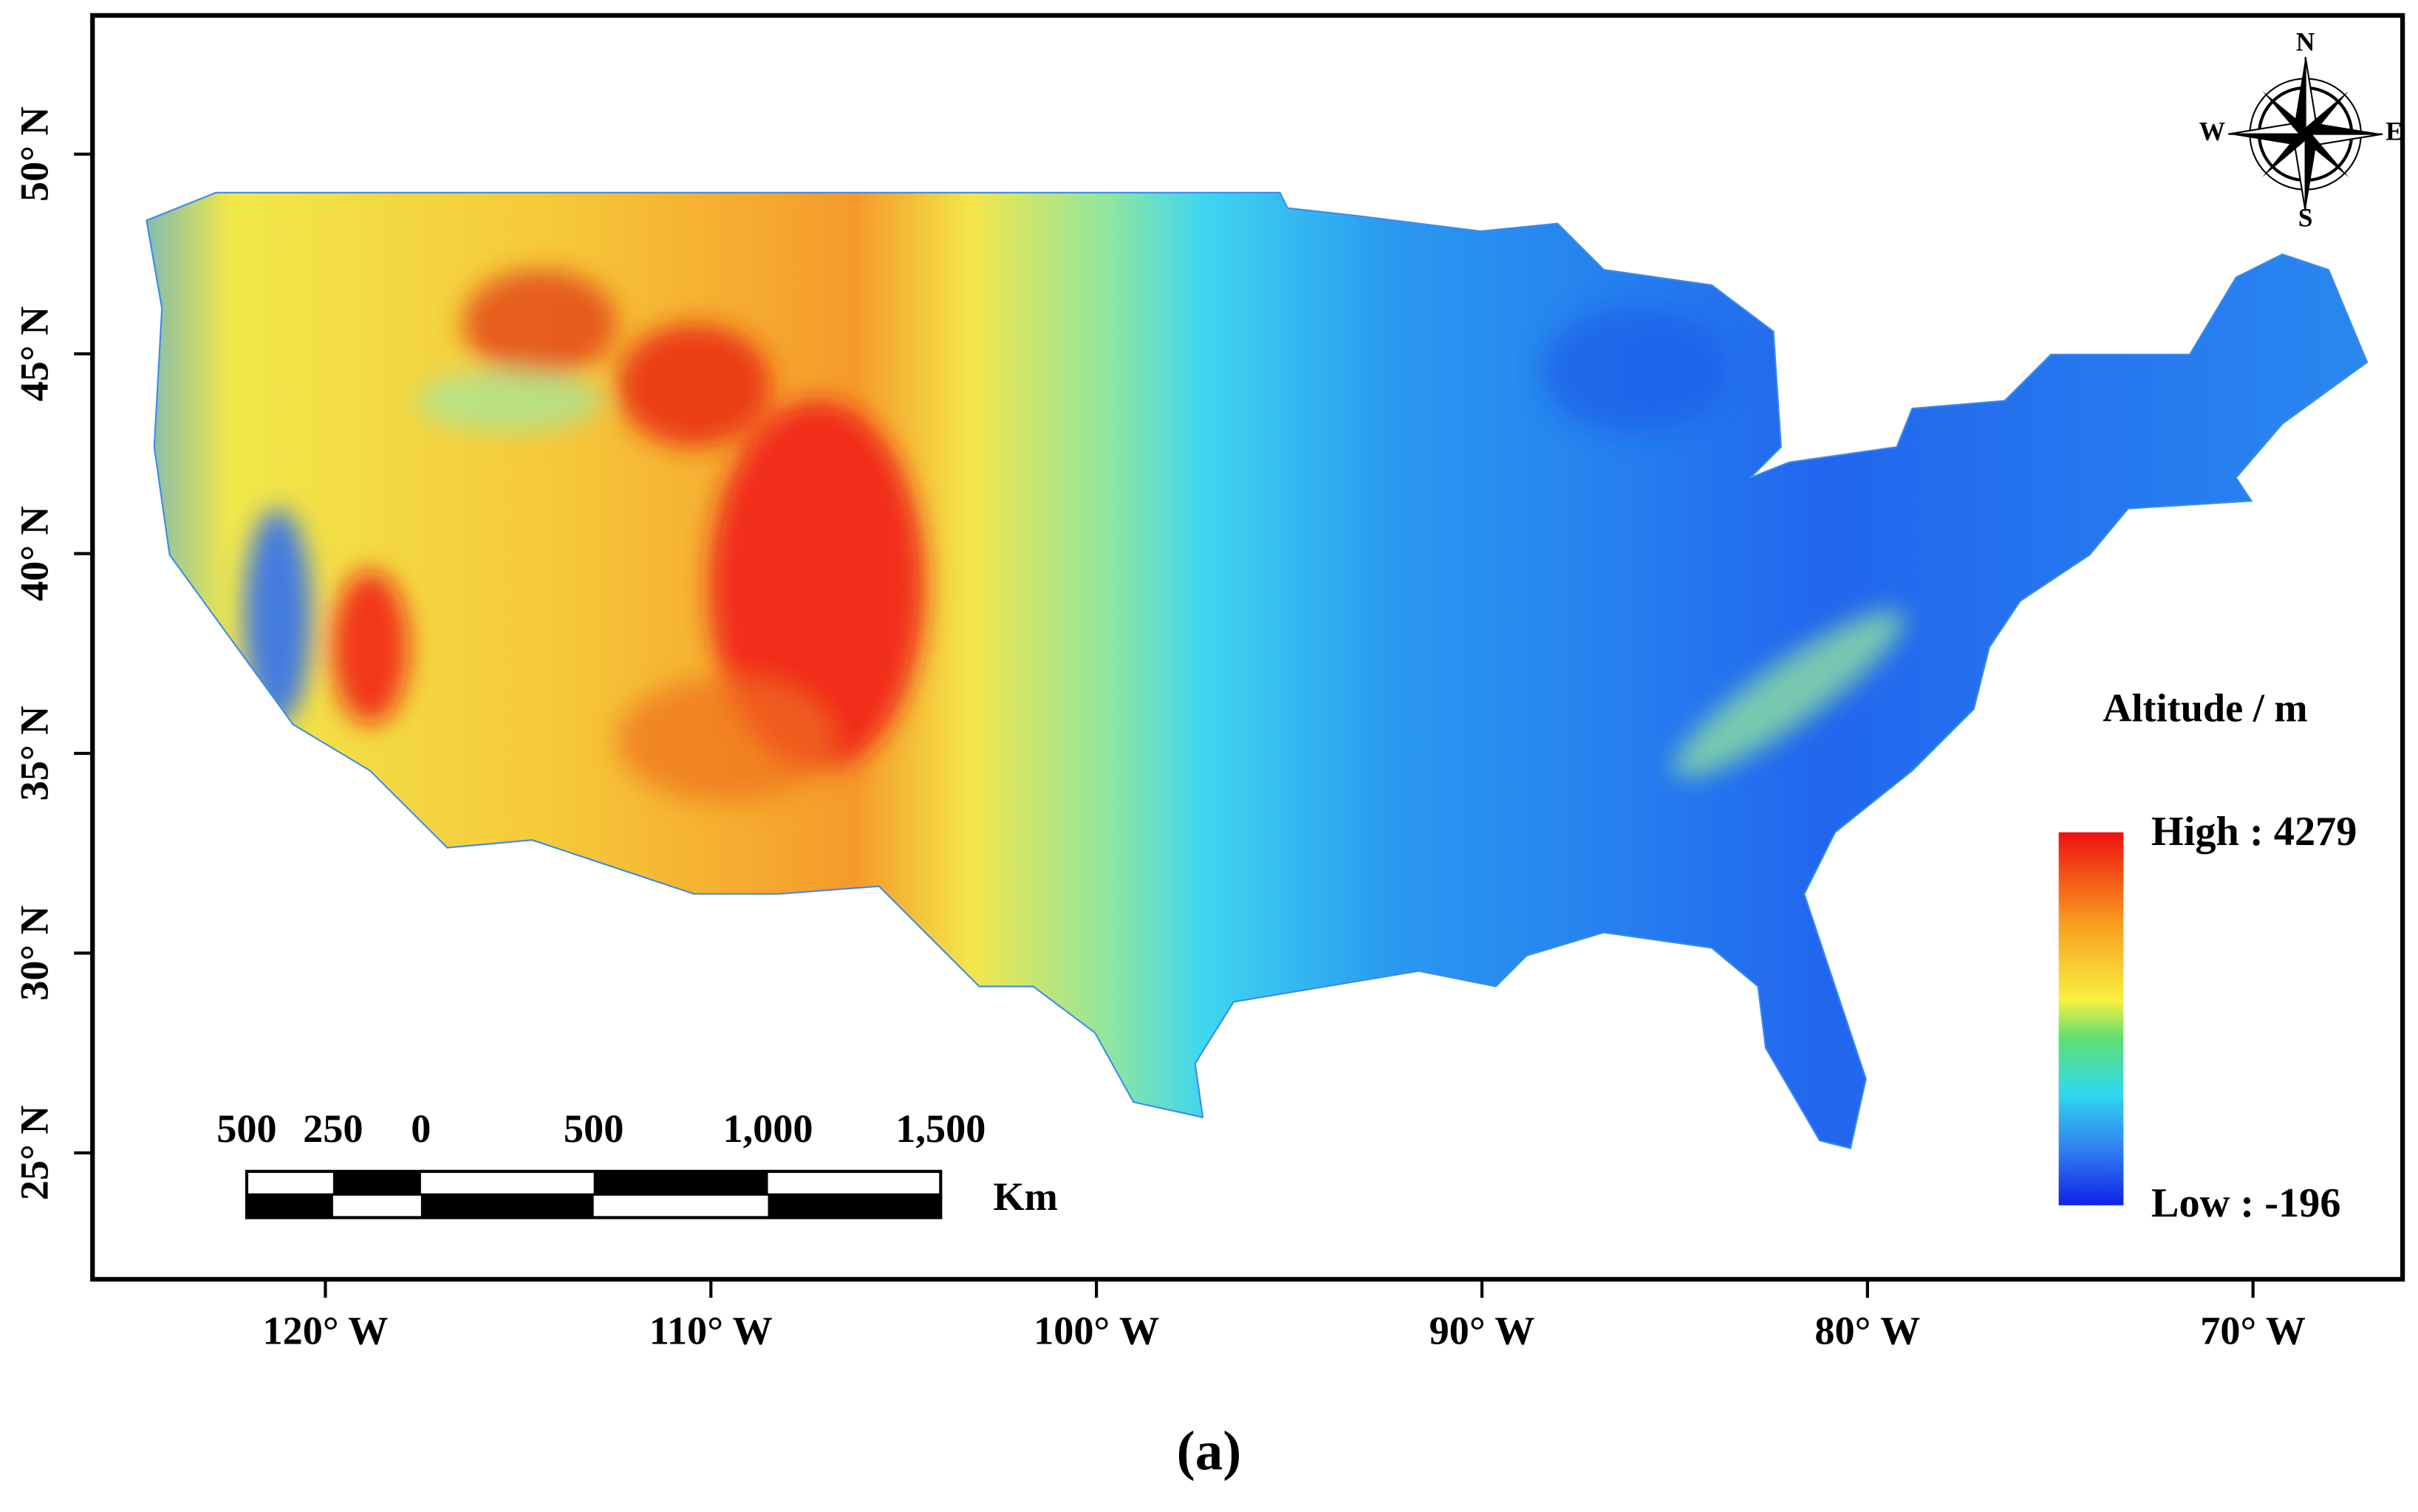 The height and width of the screenshot is (1512, 2418). I want to click on lon-label: 120° W, so click(325, 1330).